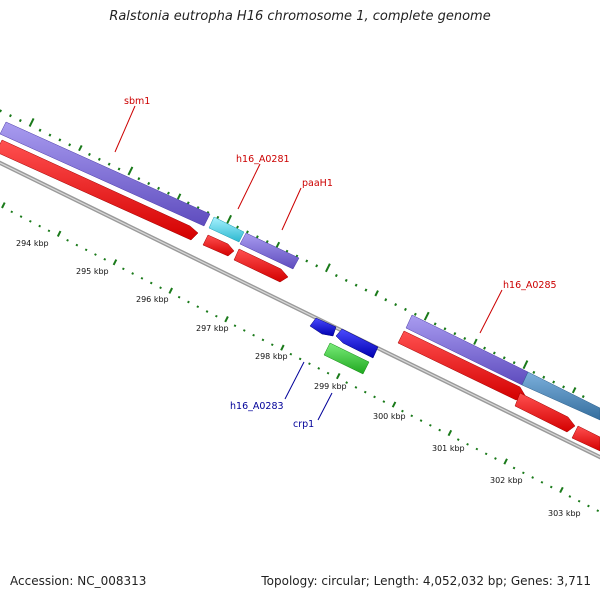  Describe the element at coordinates (226, 229) in the screenshot. I see `gene-h16-a0281-bar` at that location.